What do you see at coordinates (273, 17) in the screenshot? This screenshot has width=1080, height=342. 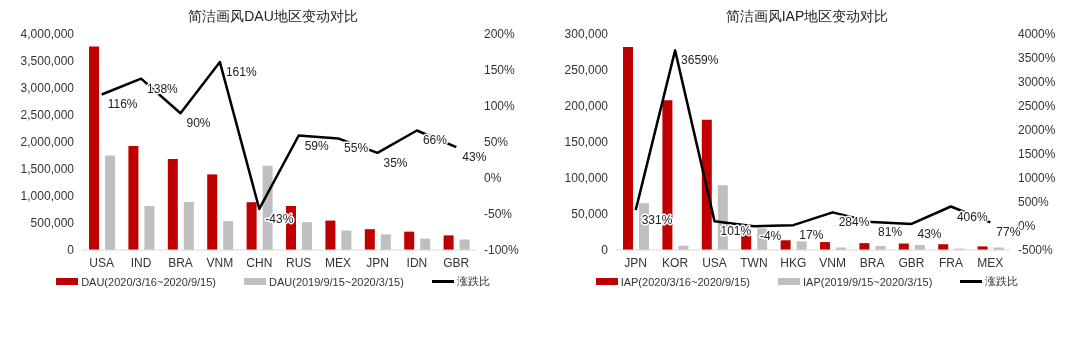 I see `chart-title: 简洁画风DAU地区变动对比` at bounding box center [273, 17].